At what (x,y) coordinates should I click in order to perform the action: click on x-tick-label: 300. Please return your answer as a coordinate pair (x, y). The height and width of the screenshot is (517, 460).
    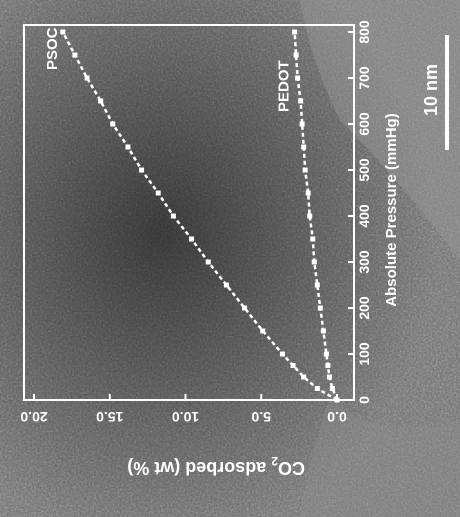
    Looking at the image, I should click on (364, 262).